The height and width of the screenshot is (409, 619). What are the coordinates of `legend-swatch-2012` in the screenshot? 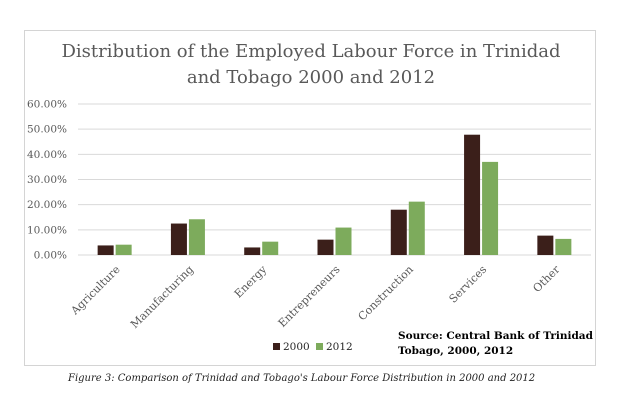 It's located at (319, 346).